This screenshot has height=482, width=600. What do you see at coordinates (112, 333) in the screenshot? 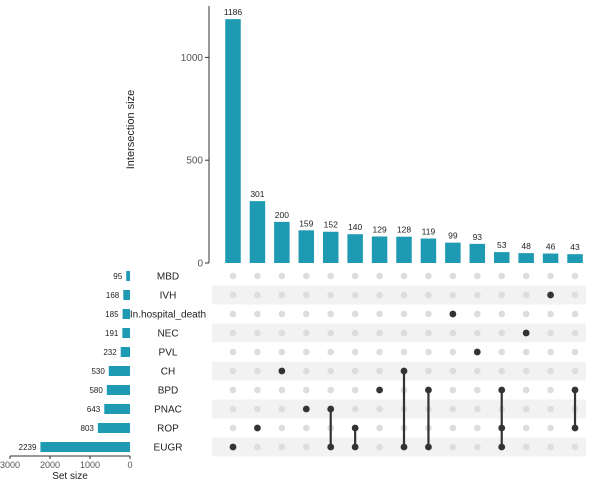
I see `set-size-value-label: 191` at bounding box center [112, 333].